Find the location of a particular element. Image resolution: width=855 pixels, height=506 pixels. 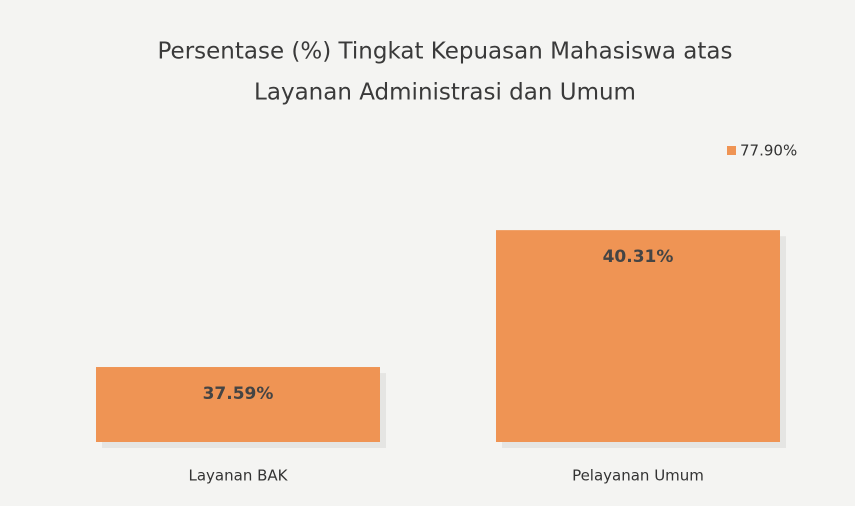

x-tick-label: Layanan BAK is located at coordinates (239, 476).